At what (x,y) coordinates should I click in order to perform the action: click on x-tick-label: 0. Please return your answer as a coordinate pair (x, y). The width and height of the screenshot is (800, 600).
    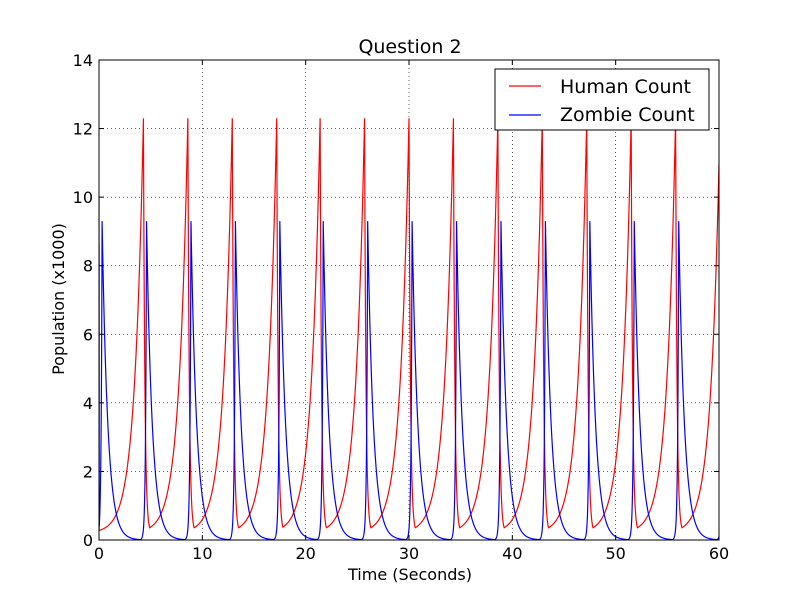
    Looking at the image, I should click on (99, 553).